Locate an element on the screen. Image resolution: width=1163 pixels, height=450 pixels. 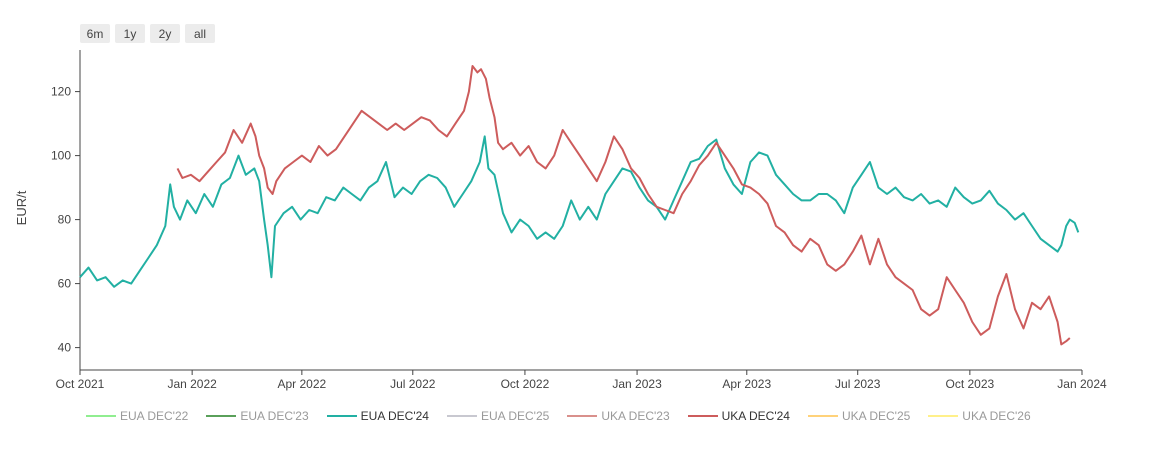
range-2y-button: 2y is located at coordinates (165, 33).